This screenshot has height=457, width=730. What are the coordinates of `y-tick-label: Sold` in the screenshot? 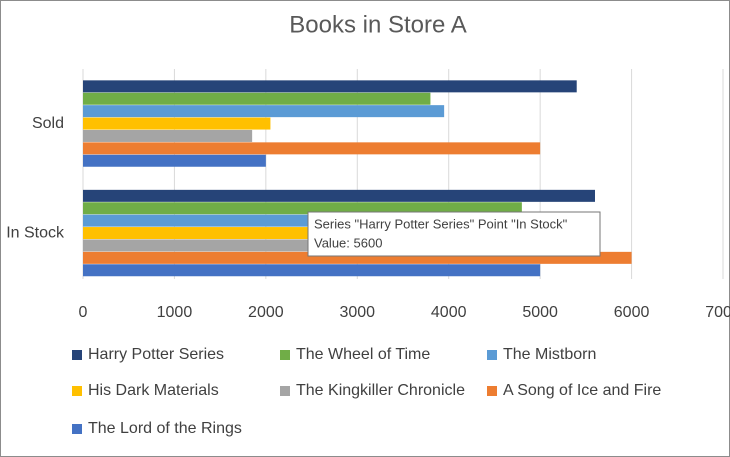 It's located at (48, 123).